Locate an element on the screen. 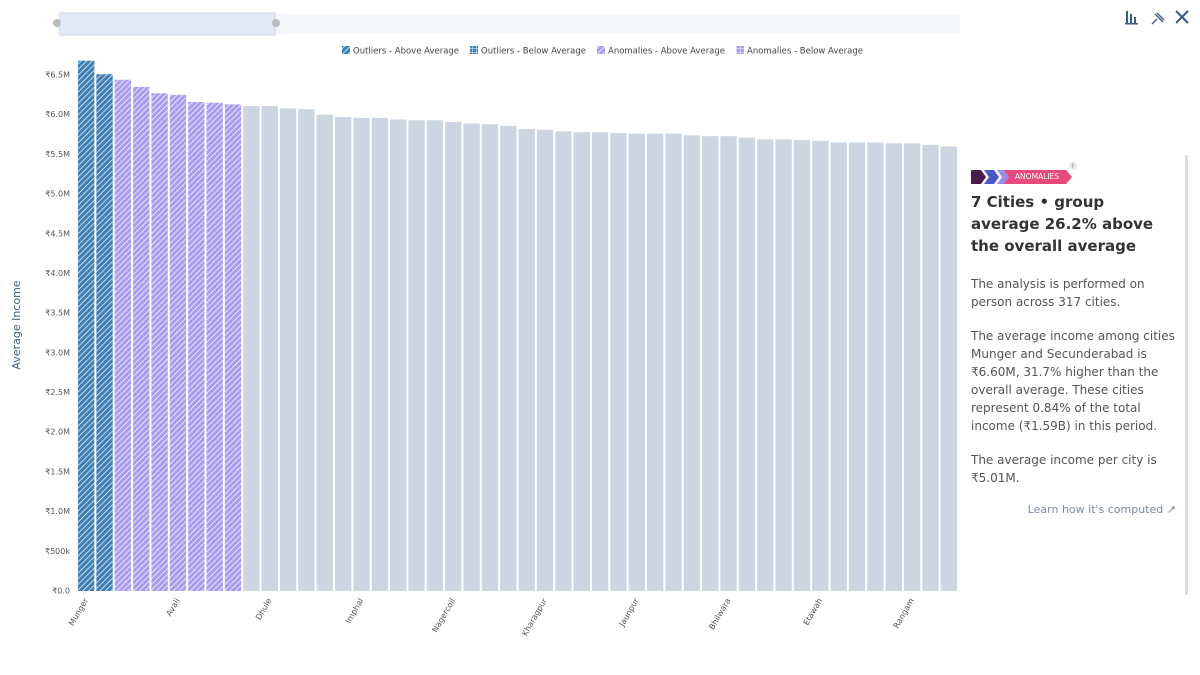  legend-item: Anomalies - Below Average is located at coordinates (799, 51).